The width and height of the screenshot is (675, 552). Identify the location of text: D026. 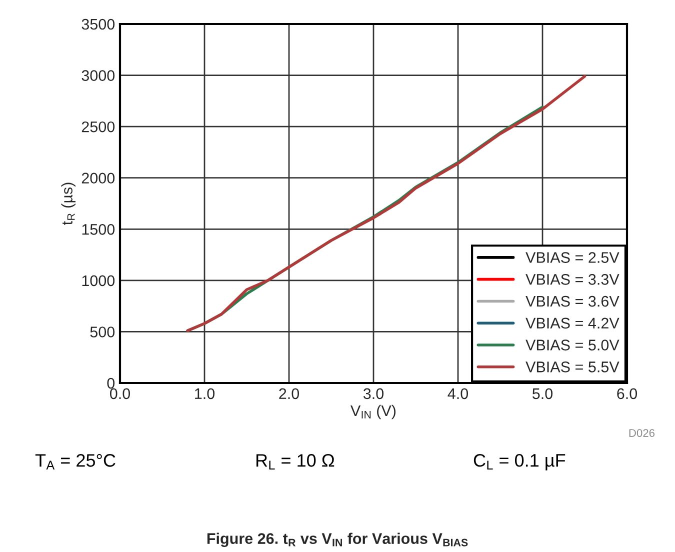
(642, 433).